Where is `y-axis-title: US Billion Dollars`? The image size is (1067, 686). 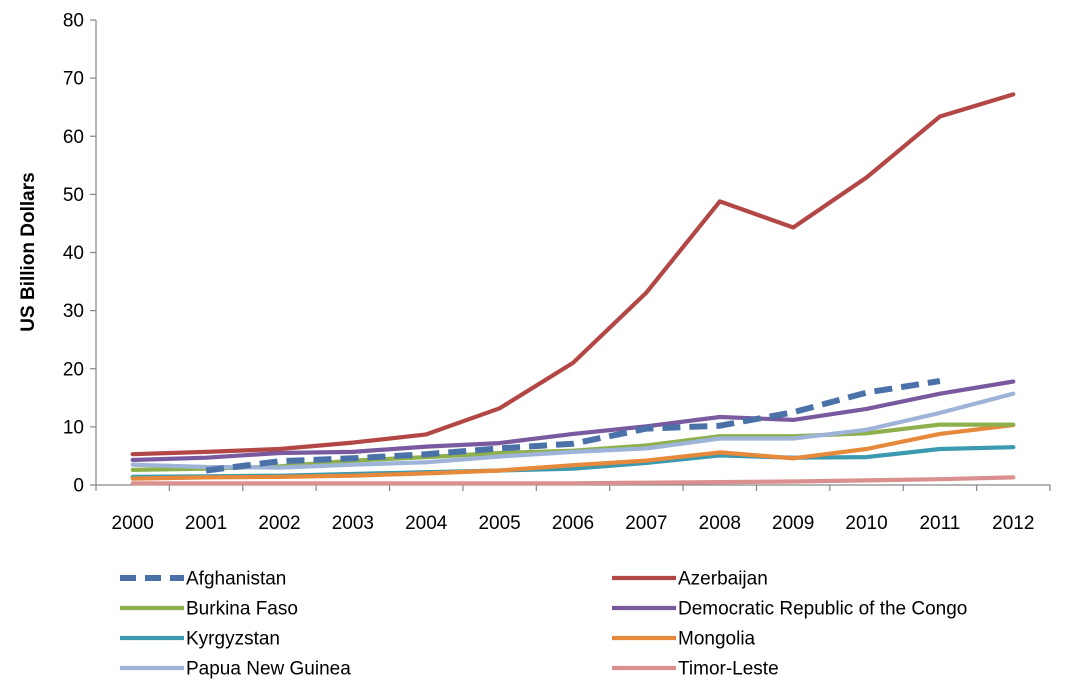 y-axis-title: US Billion Dollars is located at coordinates (28, 251).